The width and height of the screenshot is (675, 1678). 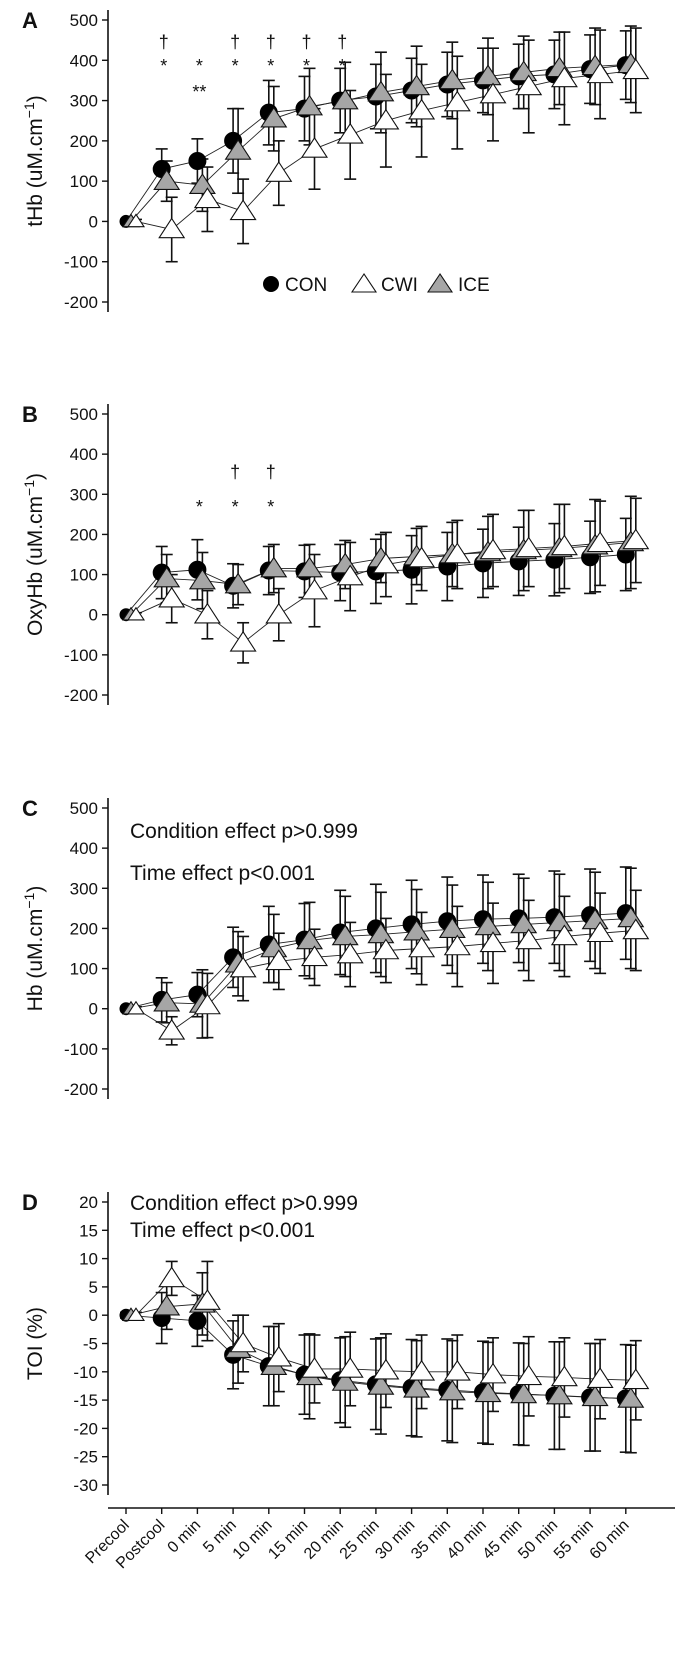 What do you see at coordinates (93, 1287) in the screenshot?
I see `y-tick-label: 5` at bounding box center [93, 1287].